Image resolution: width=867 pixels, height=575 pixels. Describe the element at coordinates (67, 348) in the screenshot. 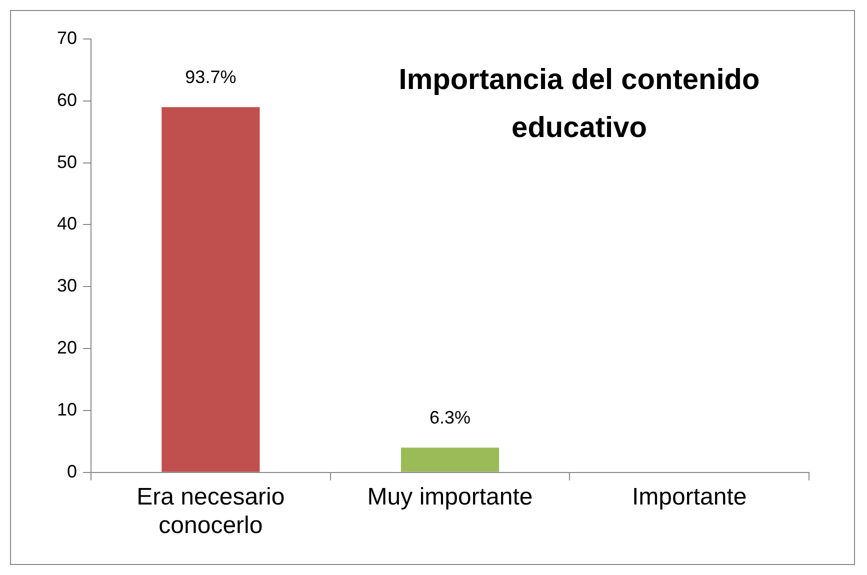

I see `y-tick-label: 20` at that location.